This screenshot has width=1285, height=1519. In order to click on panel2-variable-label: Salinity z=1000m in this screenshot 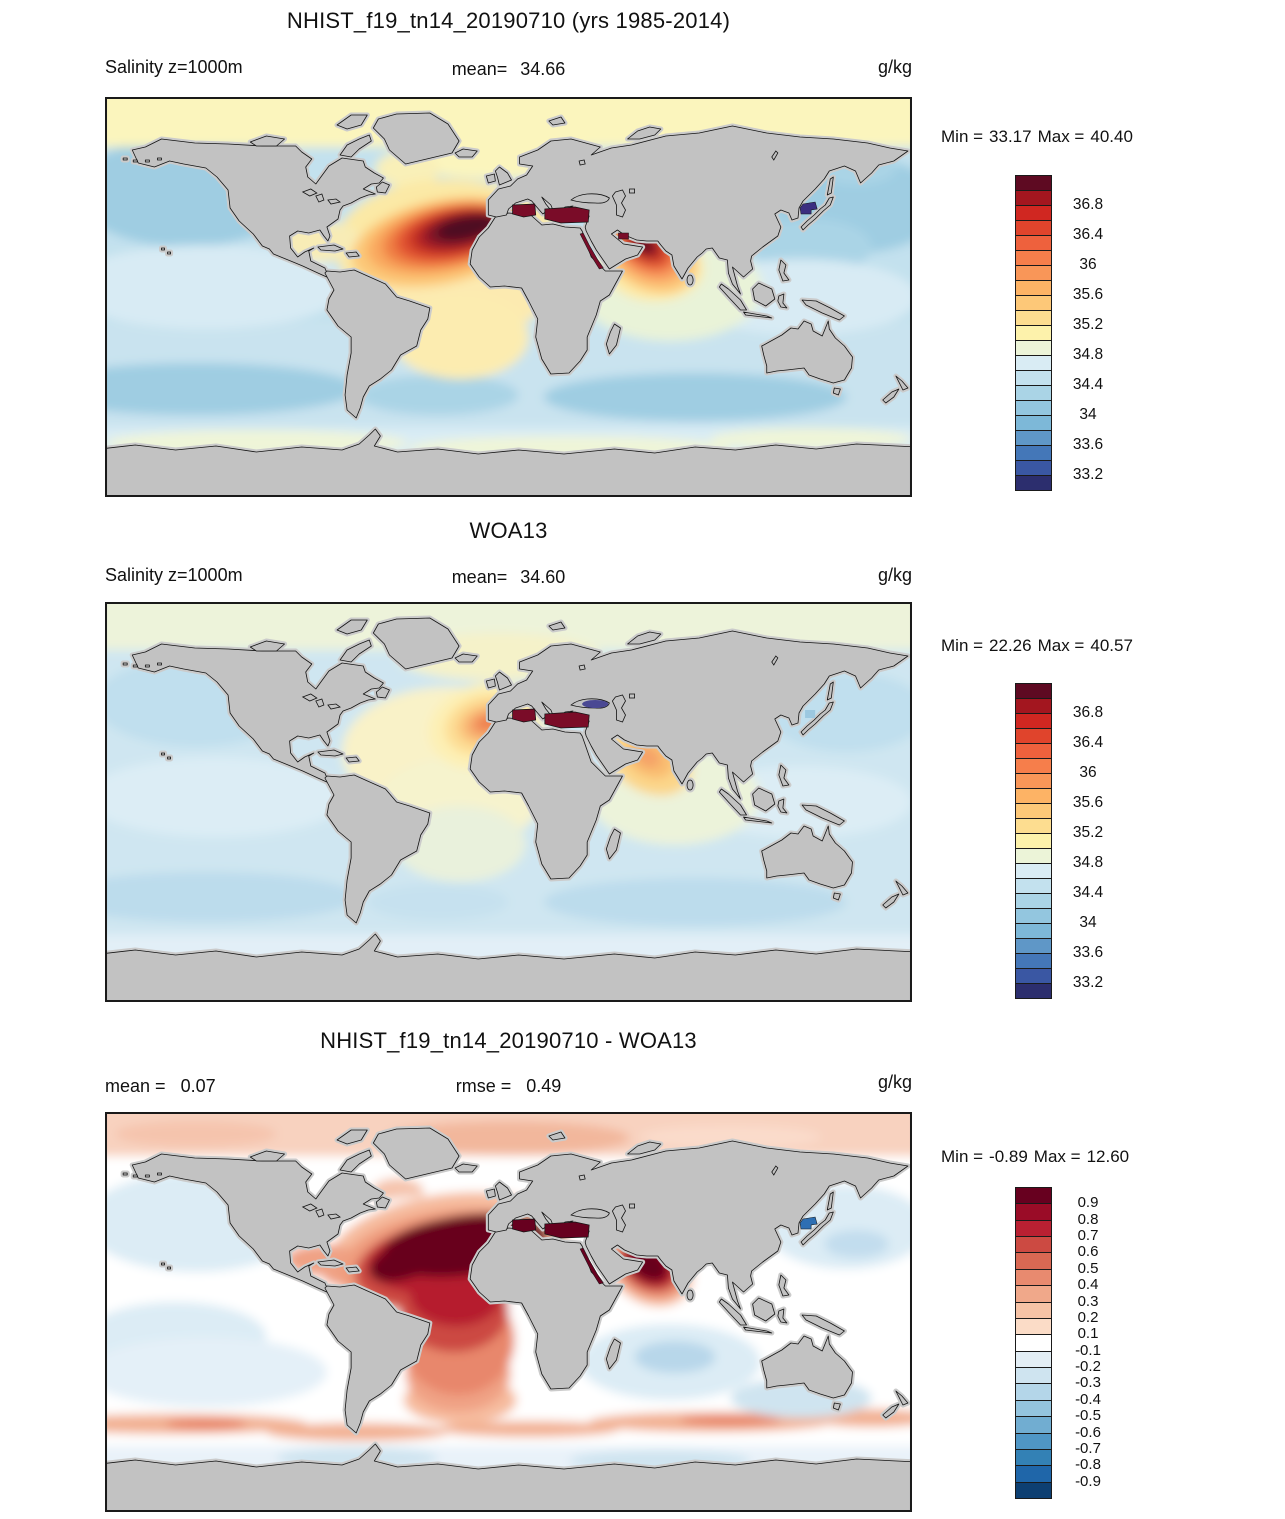, I will do `click(174, 575)`.